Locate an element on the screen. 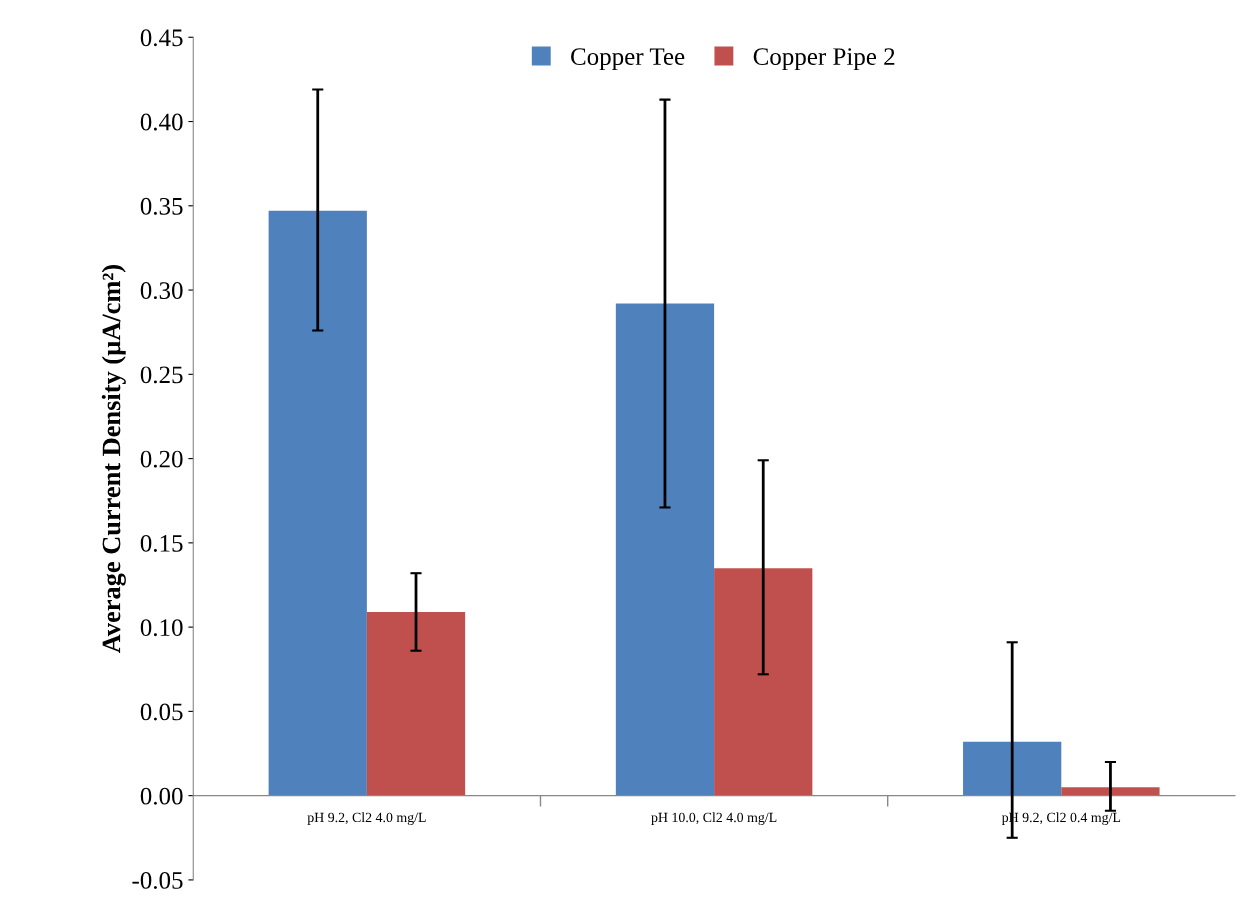 Image resolution: width=1255 pixels, height=909 pixels. y-tick-label: 0.15 is located at coordinates (161, 543).